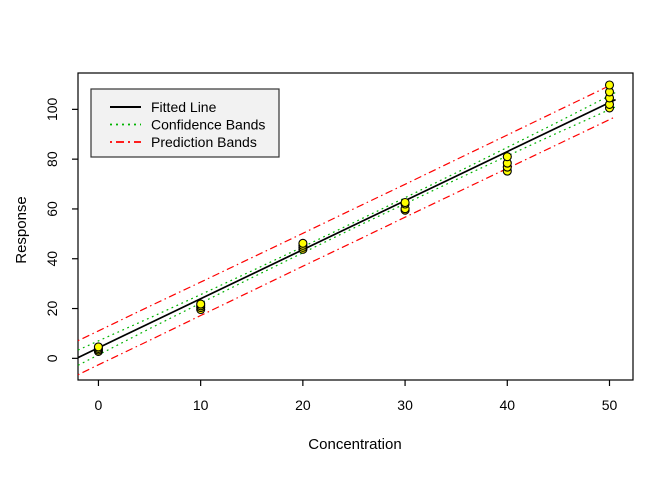 Image resolution: width=672 pixels, height=480 pixels. I want to click on y-axis-title: Response, so click(21, 230).